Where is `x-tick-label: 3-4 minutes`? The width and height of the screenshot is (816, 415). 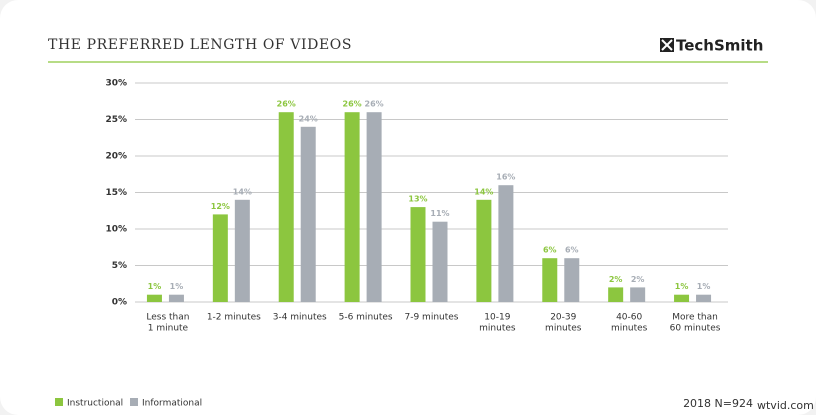
x-tick-label: 3-4 minutes is located at coordinates (300, 318).